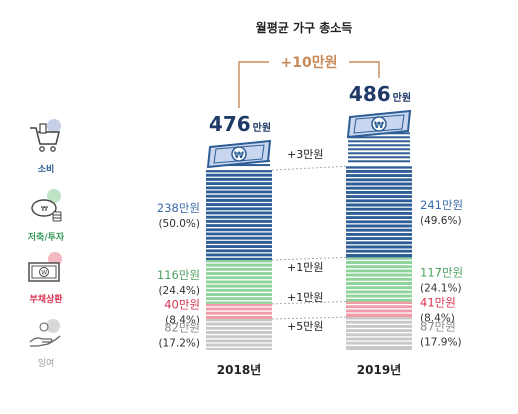  What do you see at coordinates (46, 238) in the screenshot?
I see `legend-label-saving: 저축/투자` at bounding box center [46, 238].